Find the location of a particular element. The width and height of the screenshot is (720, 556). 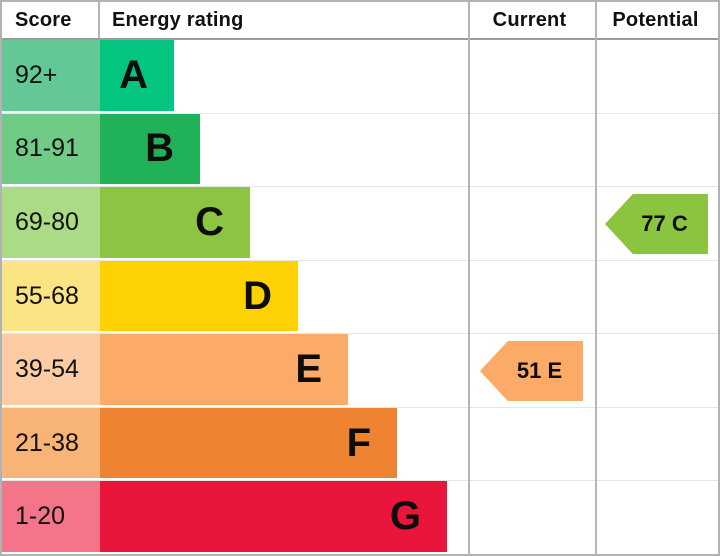

rating-bar-f: F is located at coordinates (248, 444).